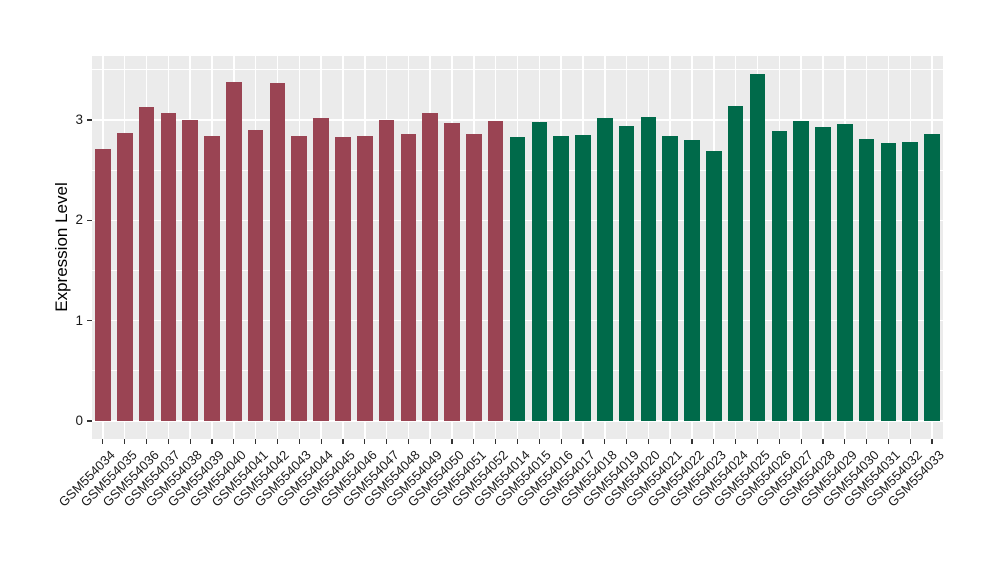 The width and height of the screenshot is (1000, 580). I want to click on bar-GSM554050, so click(452, 272).